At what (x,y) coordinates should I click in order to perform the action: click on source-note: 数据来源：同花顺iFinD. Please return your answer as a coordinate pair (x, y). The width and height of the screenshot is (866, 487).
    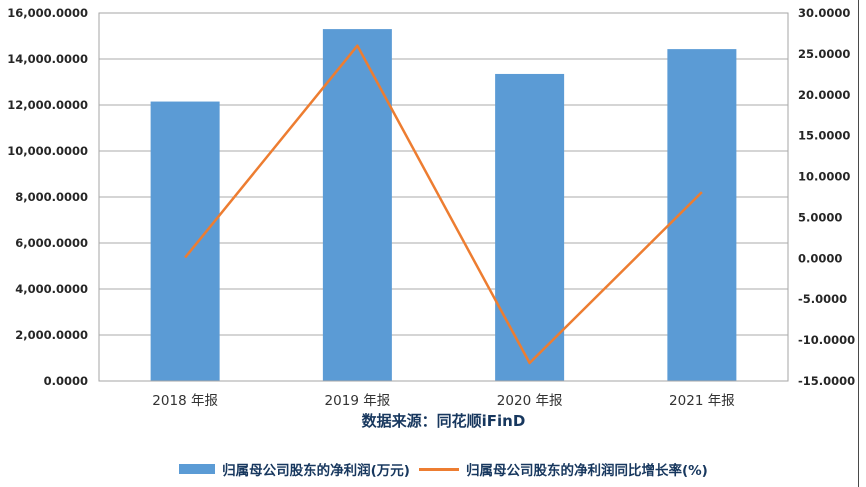
    Looking at the image, I should click on (443, 421).